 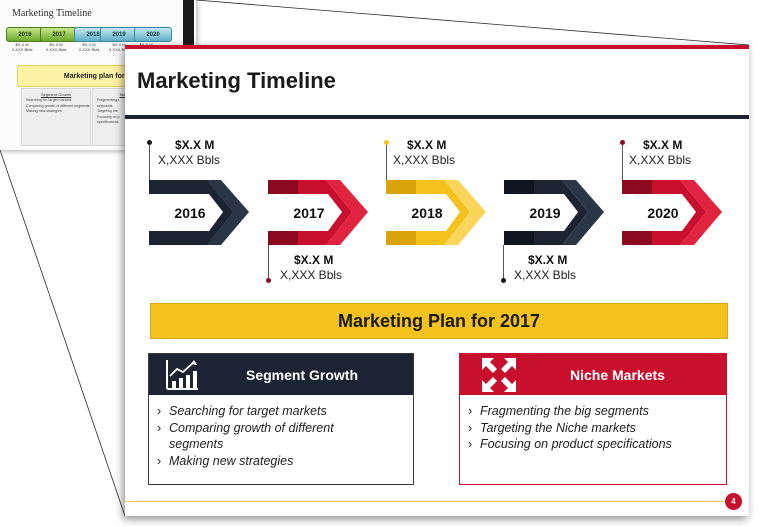 I want to click on card-header: Segment Growth, so click(x=281, y=374).